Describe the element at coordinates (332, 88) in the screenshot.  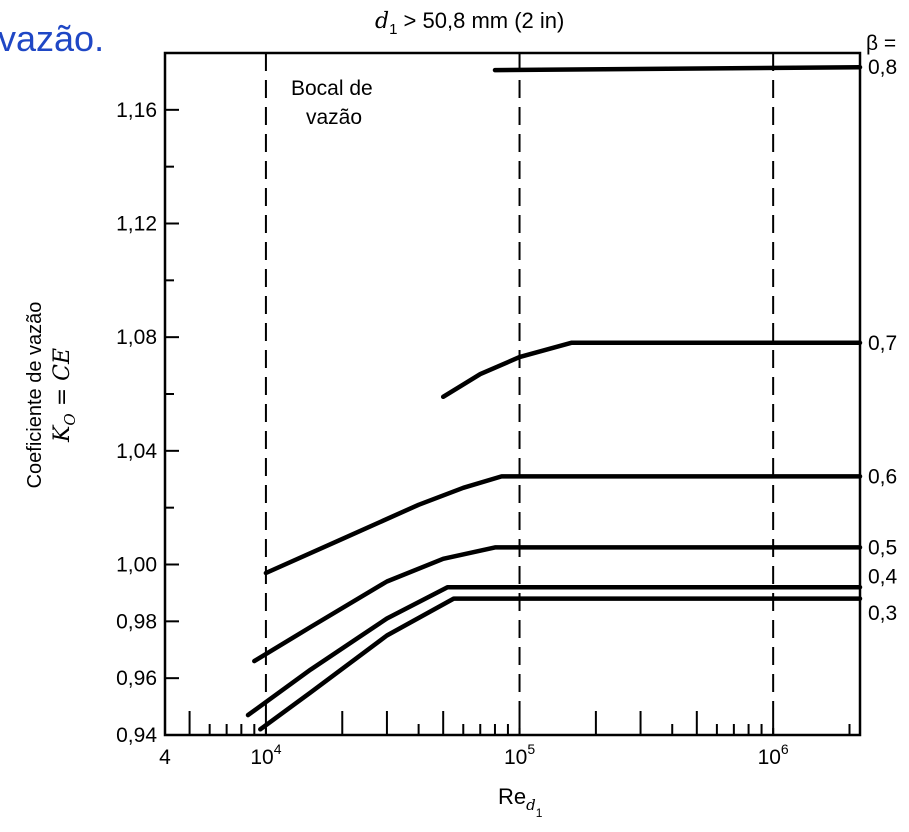
I see `annotation-line-1: Bocal de` at that location.